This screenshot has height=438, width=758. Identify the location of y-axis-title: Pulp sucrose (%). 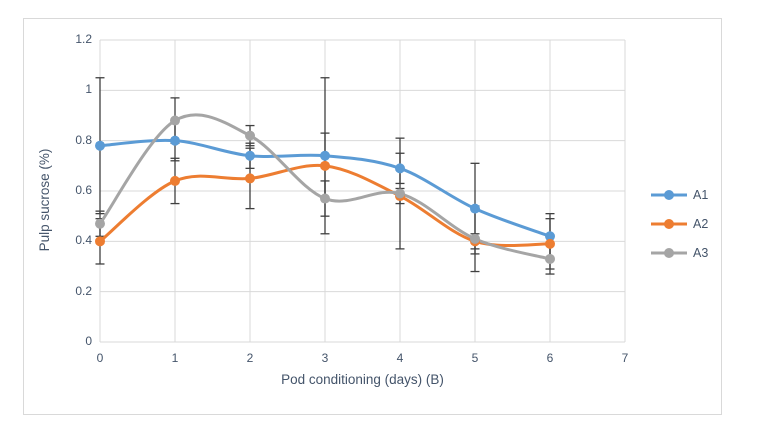
(44, 200).